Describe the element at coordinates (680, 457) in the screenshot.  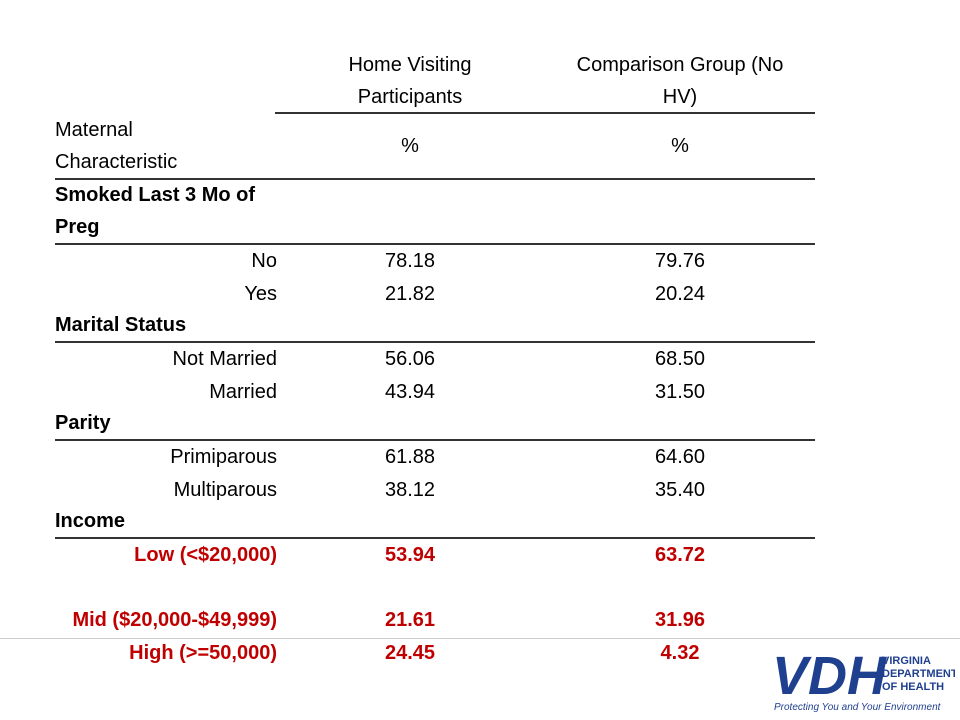
I see `value: 64.60` at that location.